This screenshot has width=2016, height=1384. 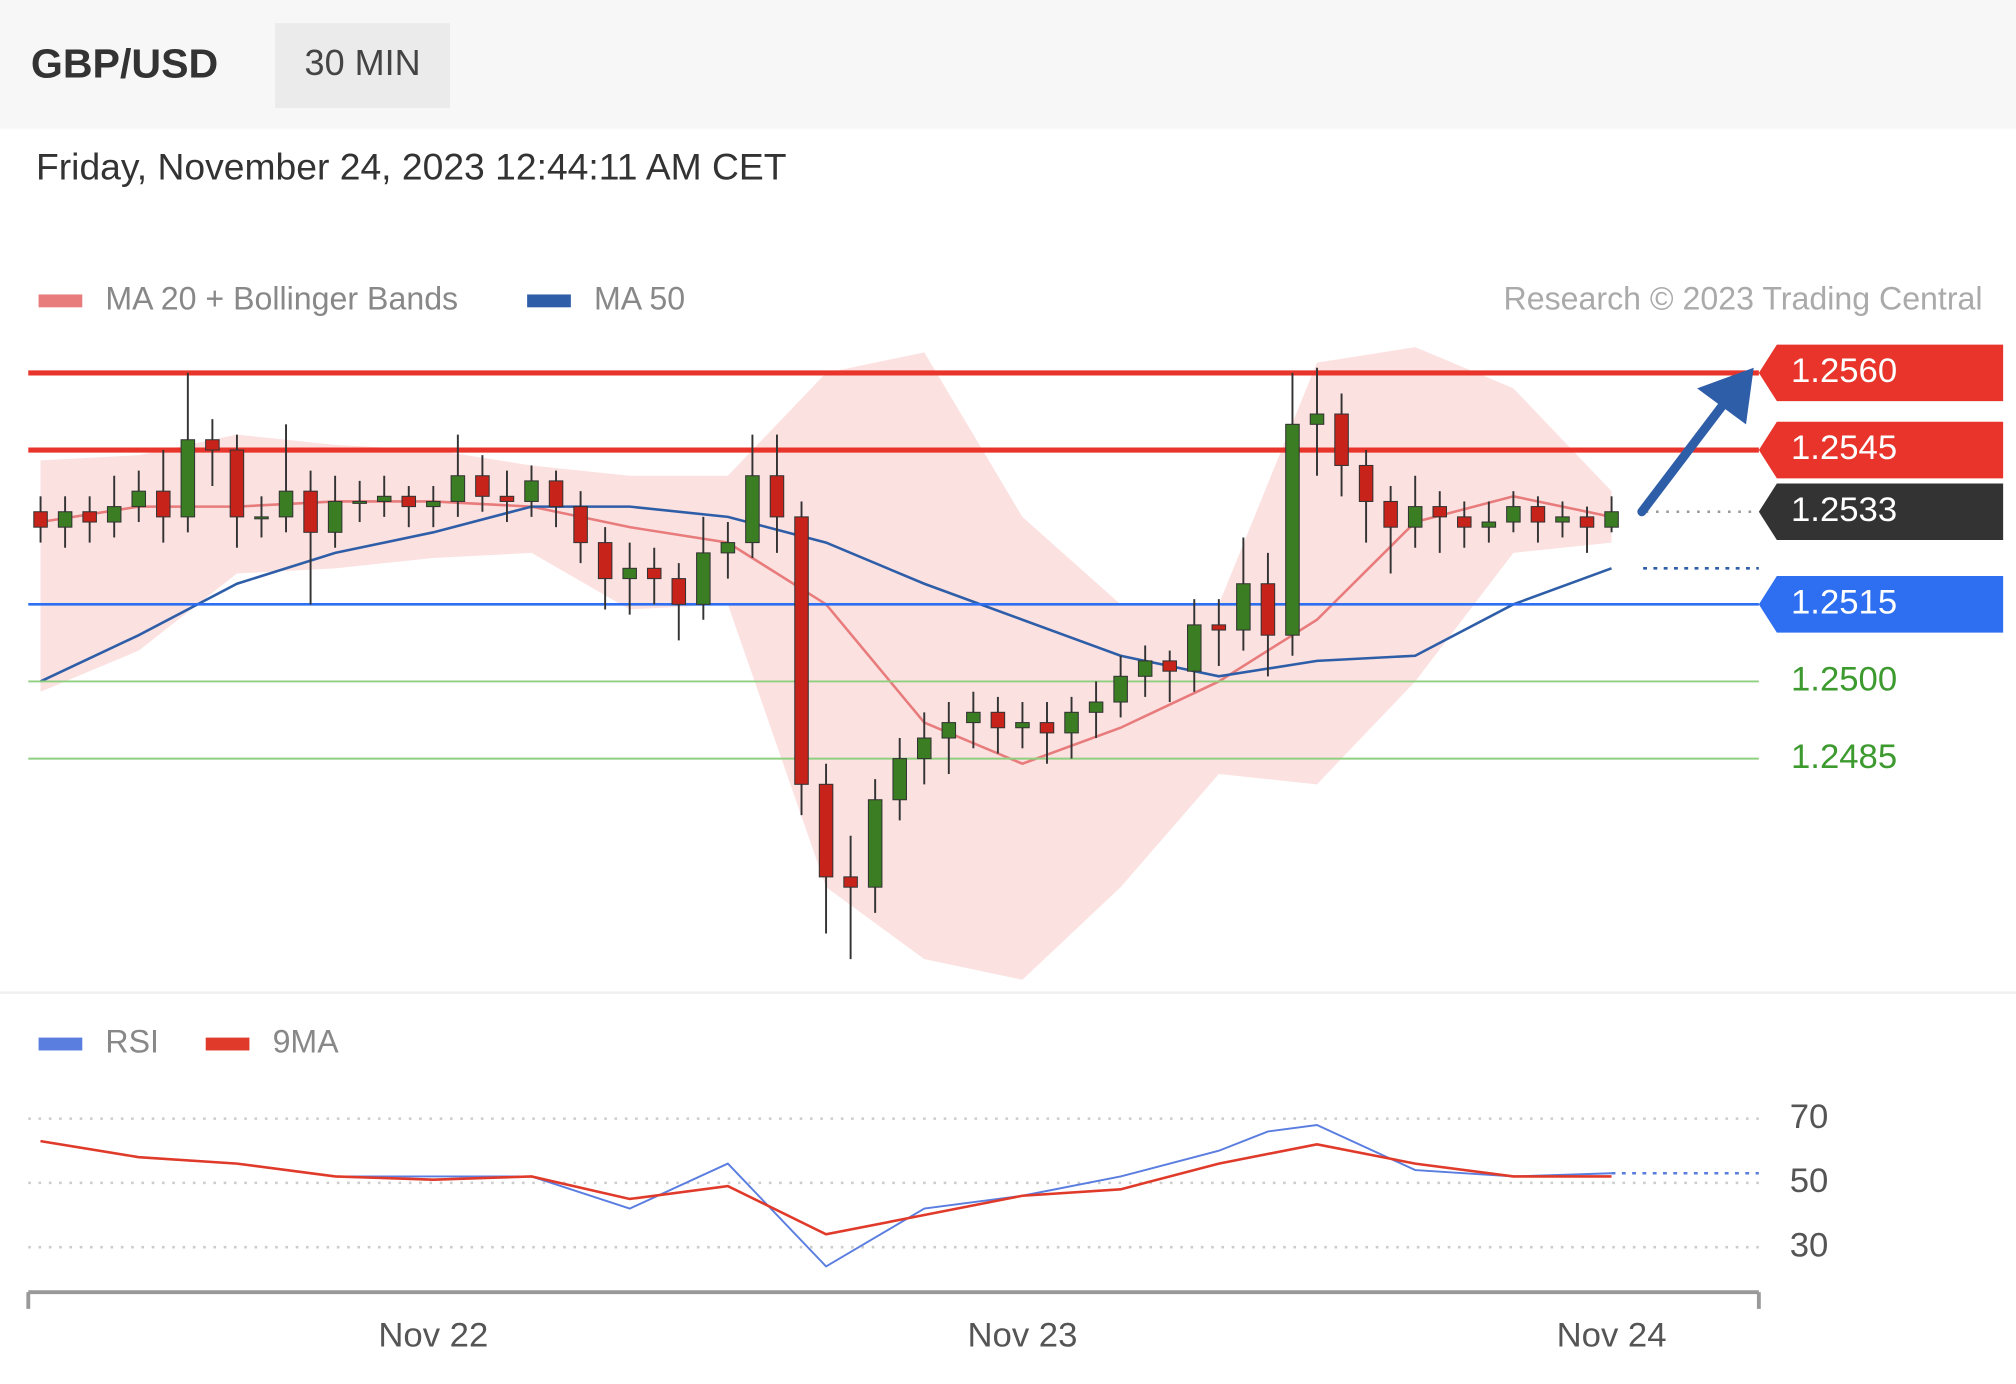 I want to click on level-label: 1.2560, so click(x=1844, y=371).